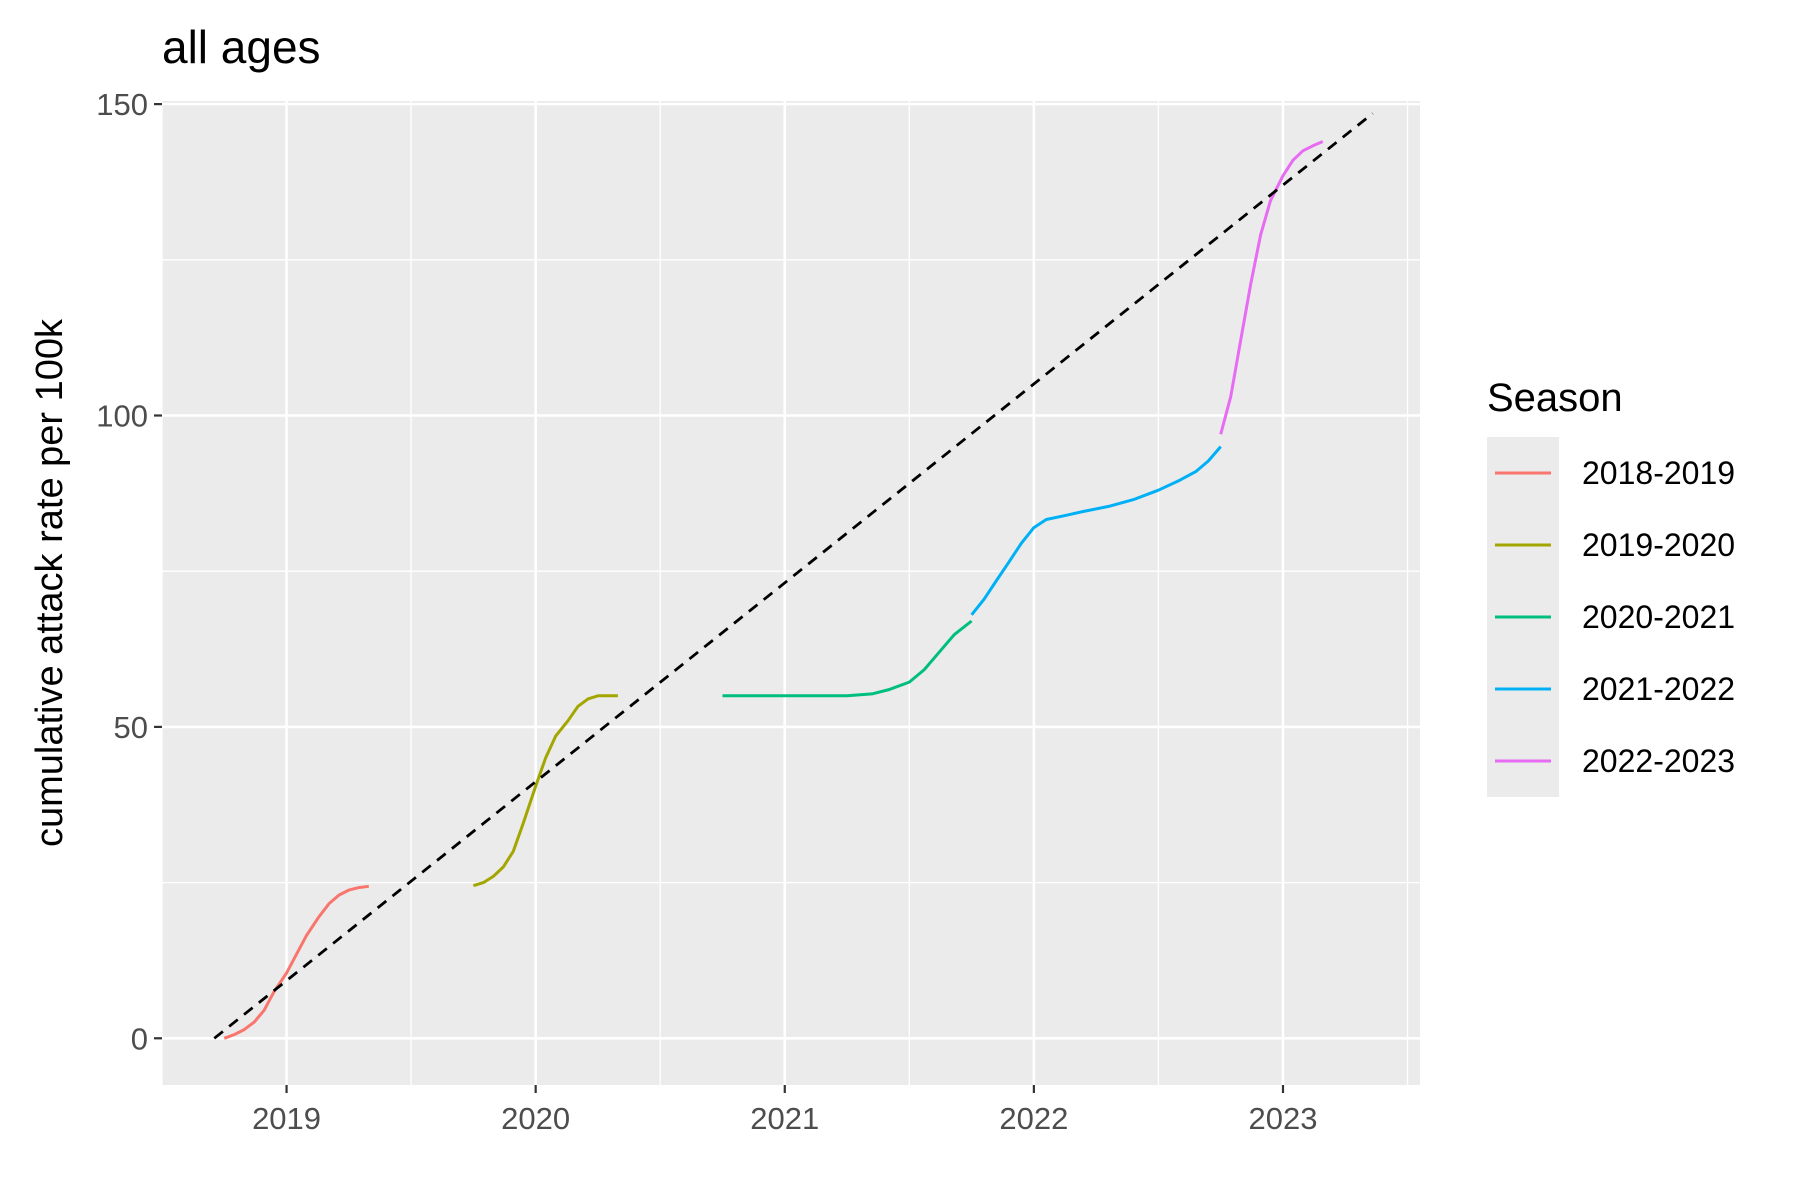 This screenshot has width=1800, height=1200. I want to click on chart-title: all ages, so click(241, 47).